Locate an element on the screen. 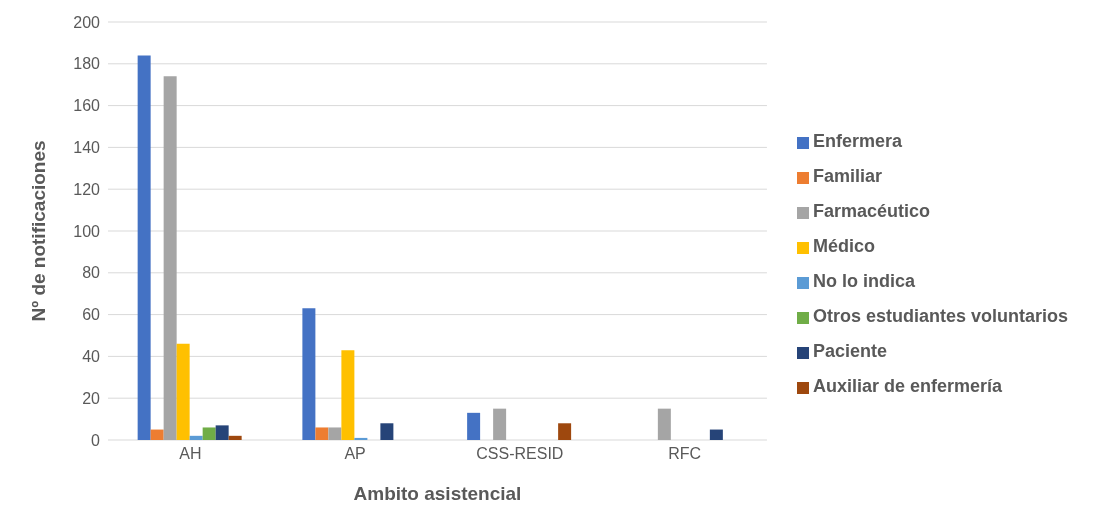  legend-label: Médico is located at coordinates (843, 246).